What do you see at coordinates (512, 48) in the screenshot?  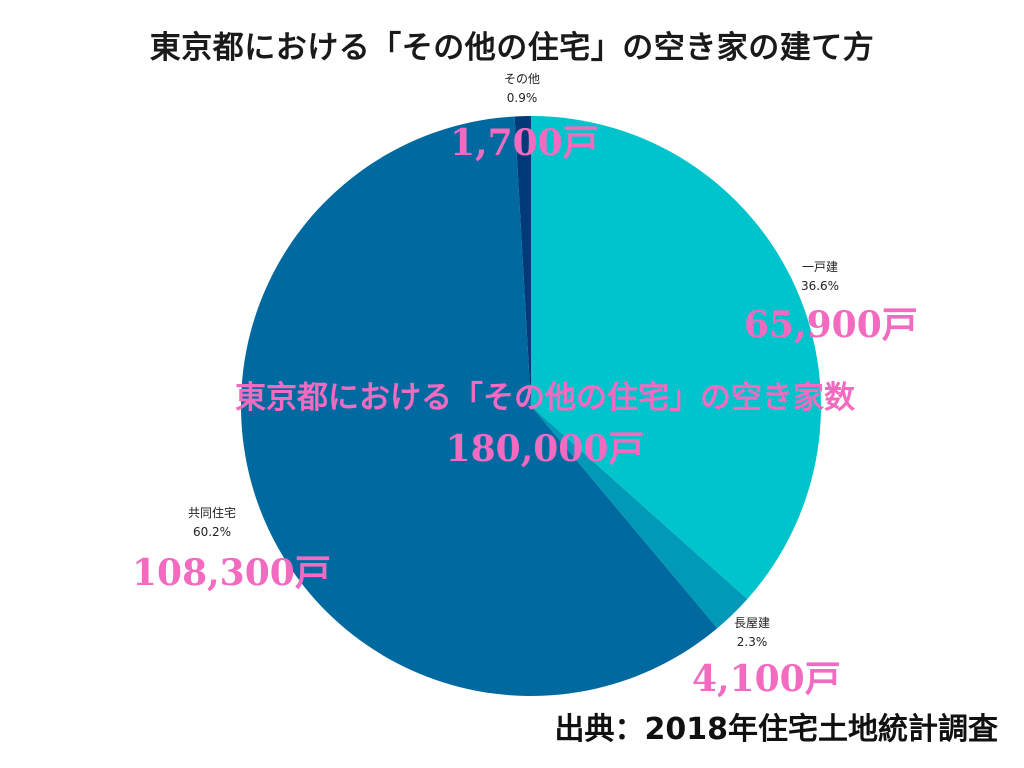 I see `chart-title: 東京都における「その他の住宅」の空き家の建て方` at bounding box center [512, 48].